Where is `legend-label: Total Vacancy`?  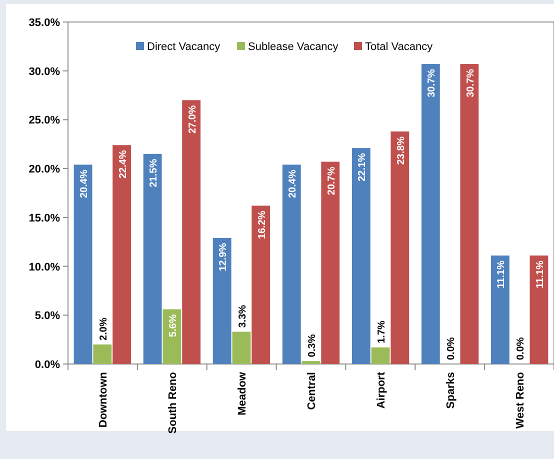 legend-label: Total Vacancy is located at coordinates (399, 47).